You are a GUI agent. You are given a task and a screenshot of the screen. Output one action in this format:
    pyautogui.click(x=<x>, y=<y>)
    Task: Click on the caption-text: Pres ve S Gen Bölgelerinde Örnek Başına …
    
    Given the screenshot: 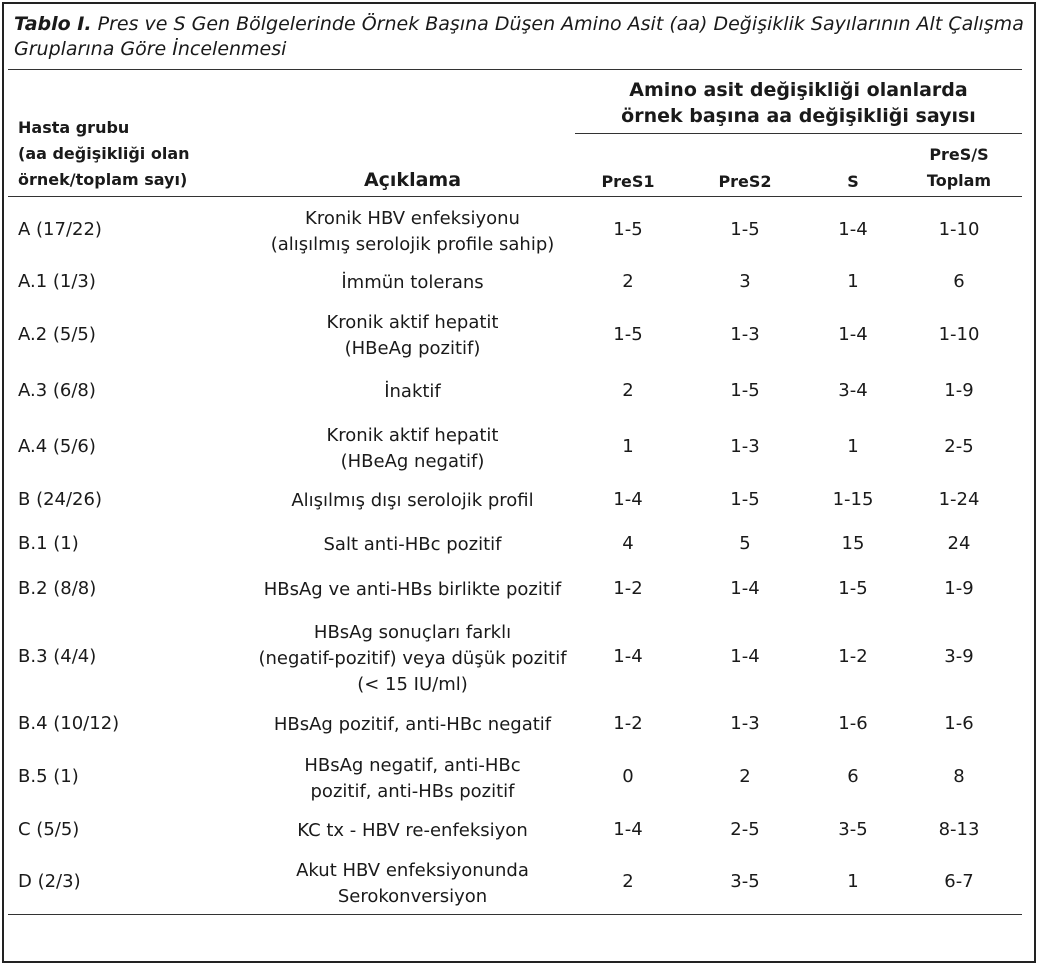 What is the action you would take?
    pyautogui.click(x=519, y=36)
    